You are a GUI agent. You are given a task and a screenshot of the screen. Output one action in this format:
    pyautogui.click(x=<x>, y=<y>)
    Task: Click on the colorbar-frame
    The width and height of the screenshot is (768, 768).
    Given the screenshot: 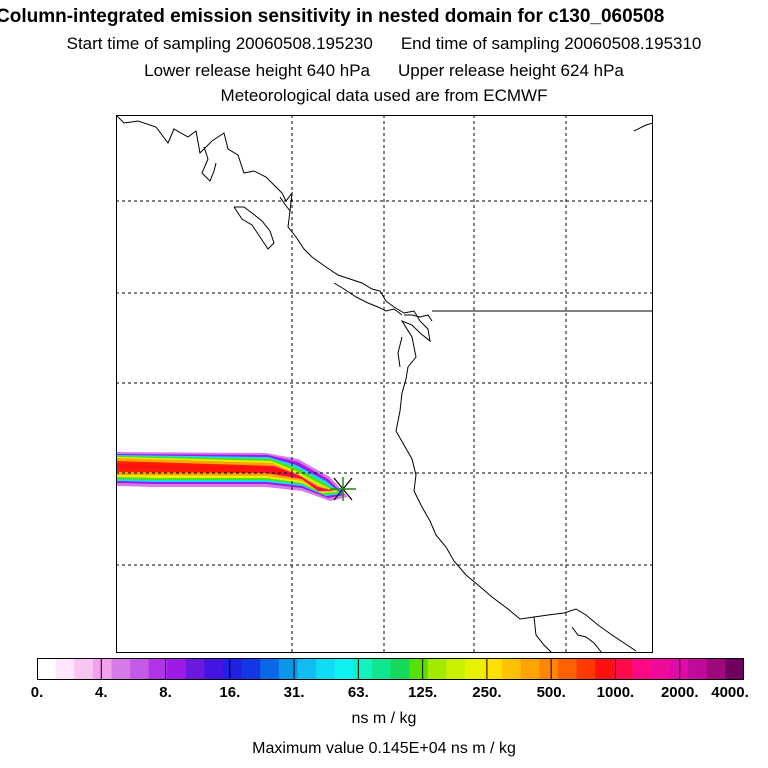 What is the action you would take?
    pyautogui.click(x=390, y=669)
    